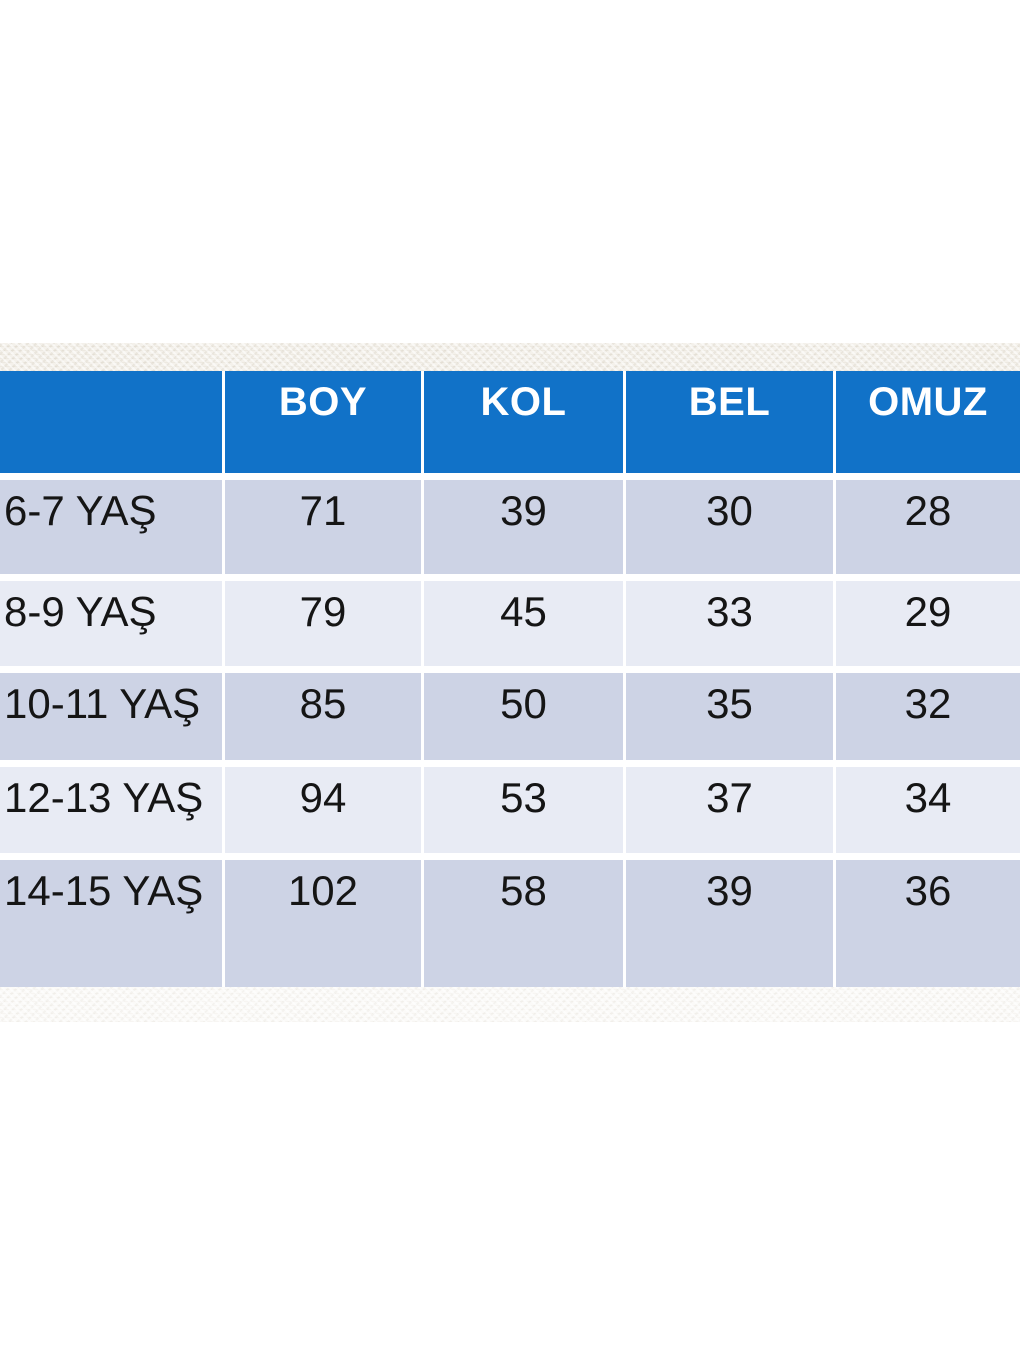  I want to click on value-cell-bel: 37, so click(729, 810).